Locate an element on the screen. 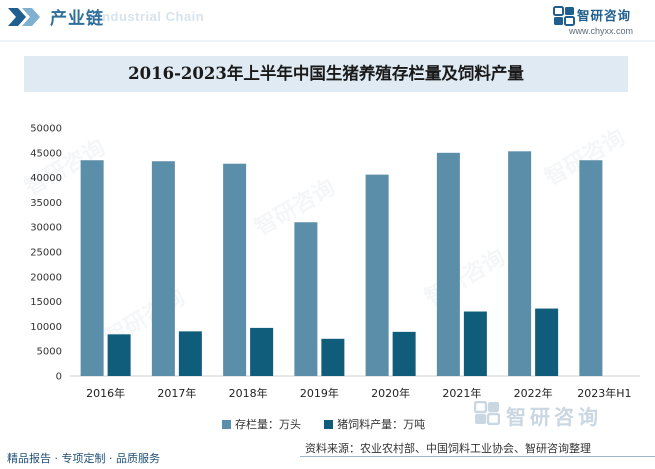  brand-logo: 智研咨询 www.chyxx.com is located at coordinates (599, 22).